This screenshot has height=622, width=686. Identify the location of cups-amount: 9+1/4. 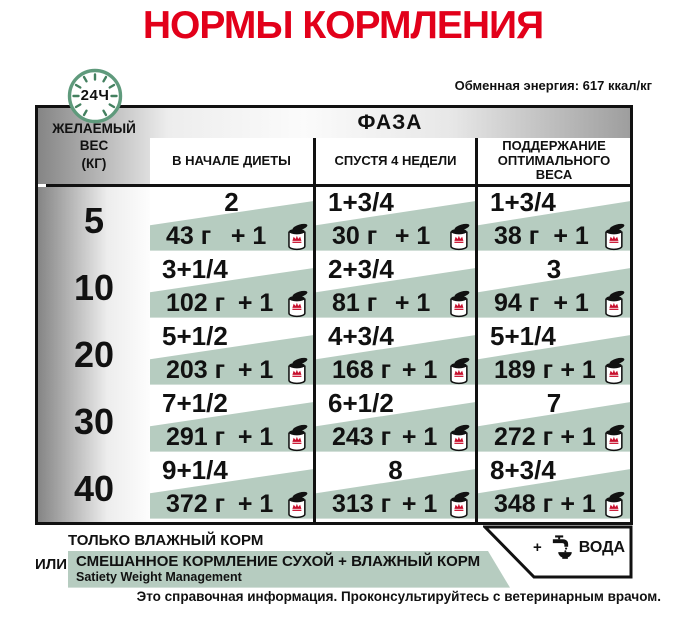
(195, 470).